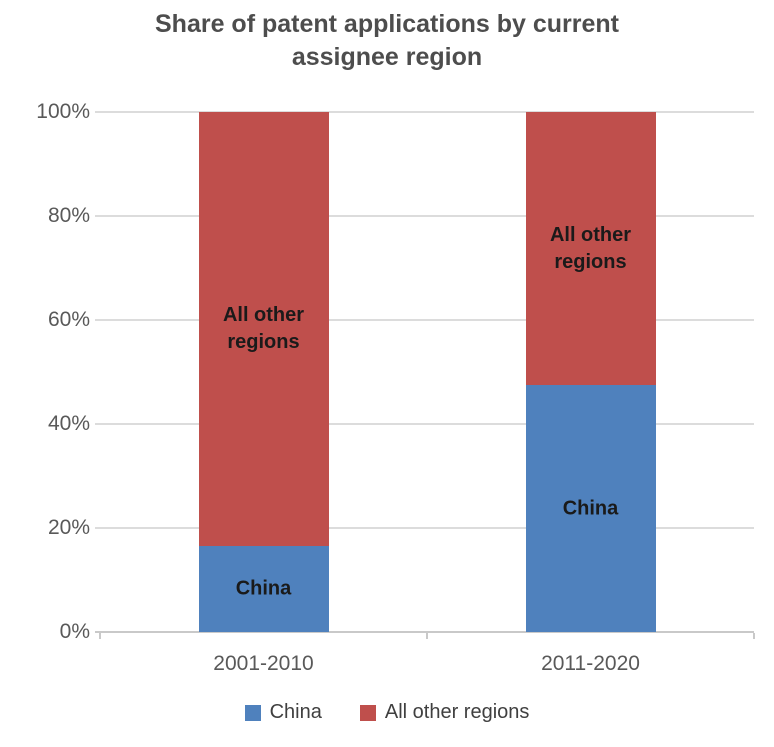 The height and width of the screenshot is (747, 774). What do you see at coordinates (68, 319) in the screenshot?
I see `y-axis-tick-label: 60%` at bounding box center [68, 319].